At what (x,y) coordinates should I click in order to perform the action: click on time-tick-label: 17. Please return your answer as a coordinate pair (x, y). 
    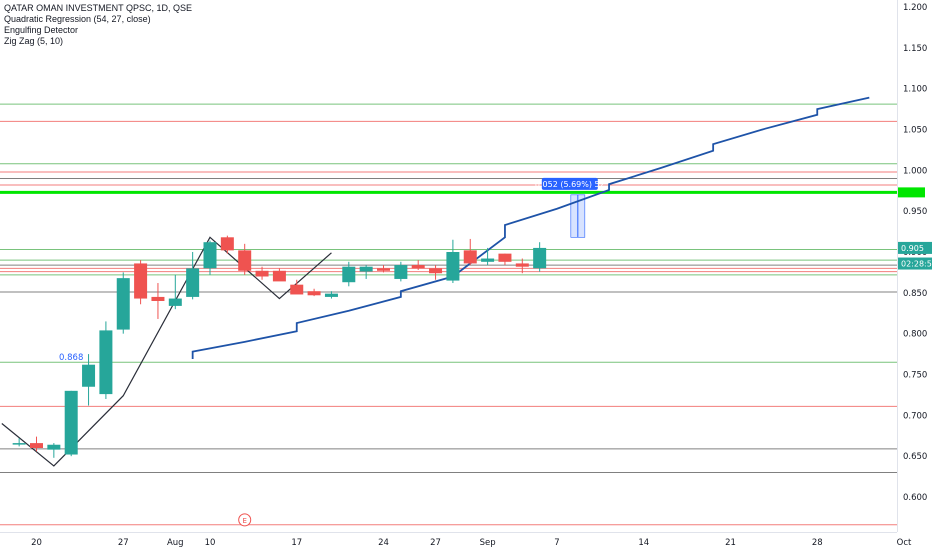
    Looking at the image, I should click on (296, 543).